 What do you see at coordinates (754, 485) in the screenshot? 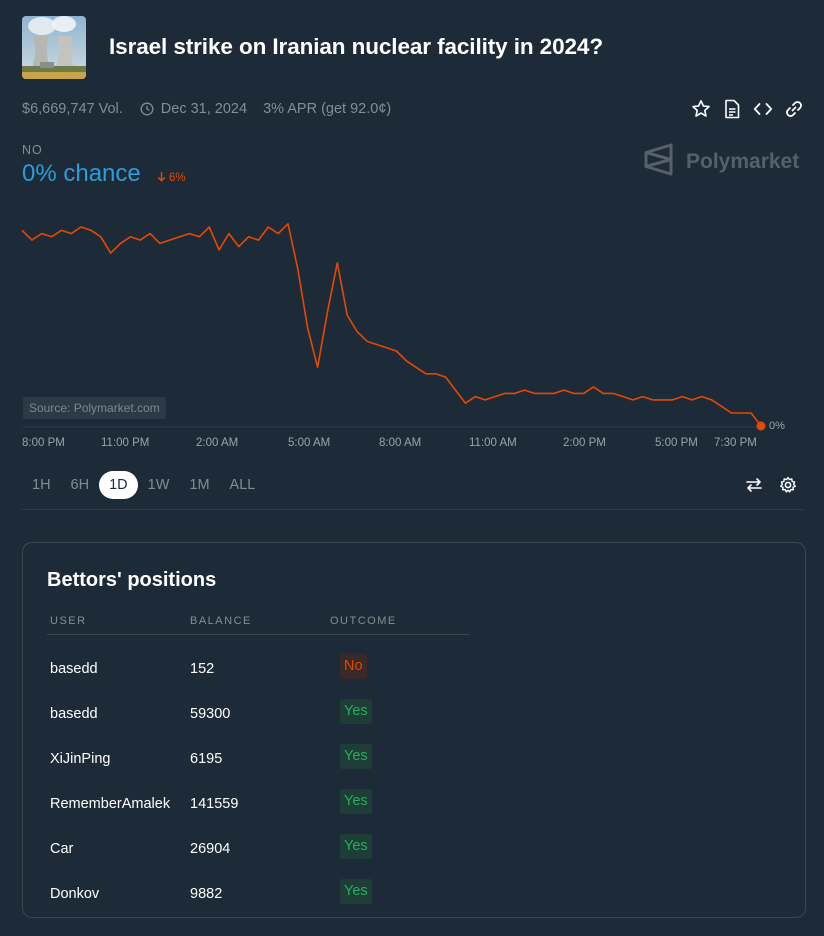
I see `swap-icon` at bounding box center [754, 485].